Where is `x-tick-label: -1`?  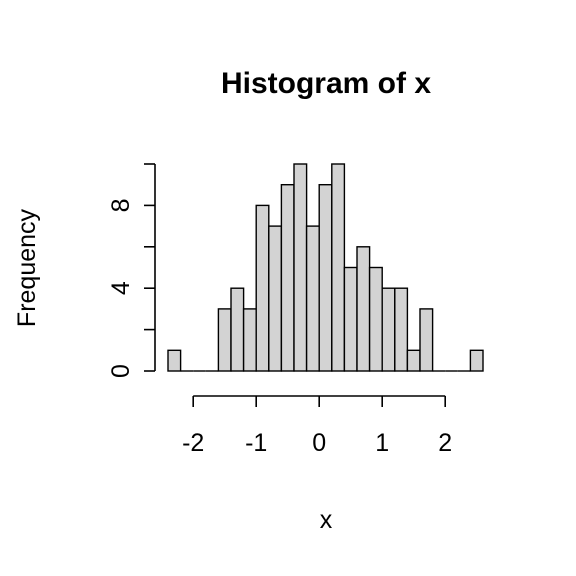
x-tick-label: -1 is located at coordinates (256, 443).